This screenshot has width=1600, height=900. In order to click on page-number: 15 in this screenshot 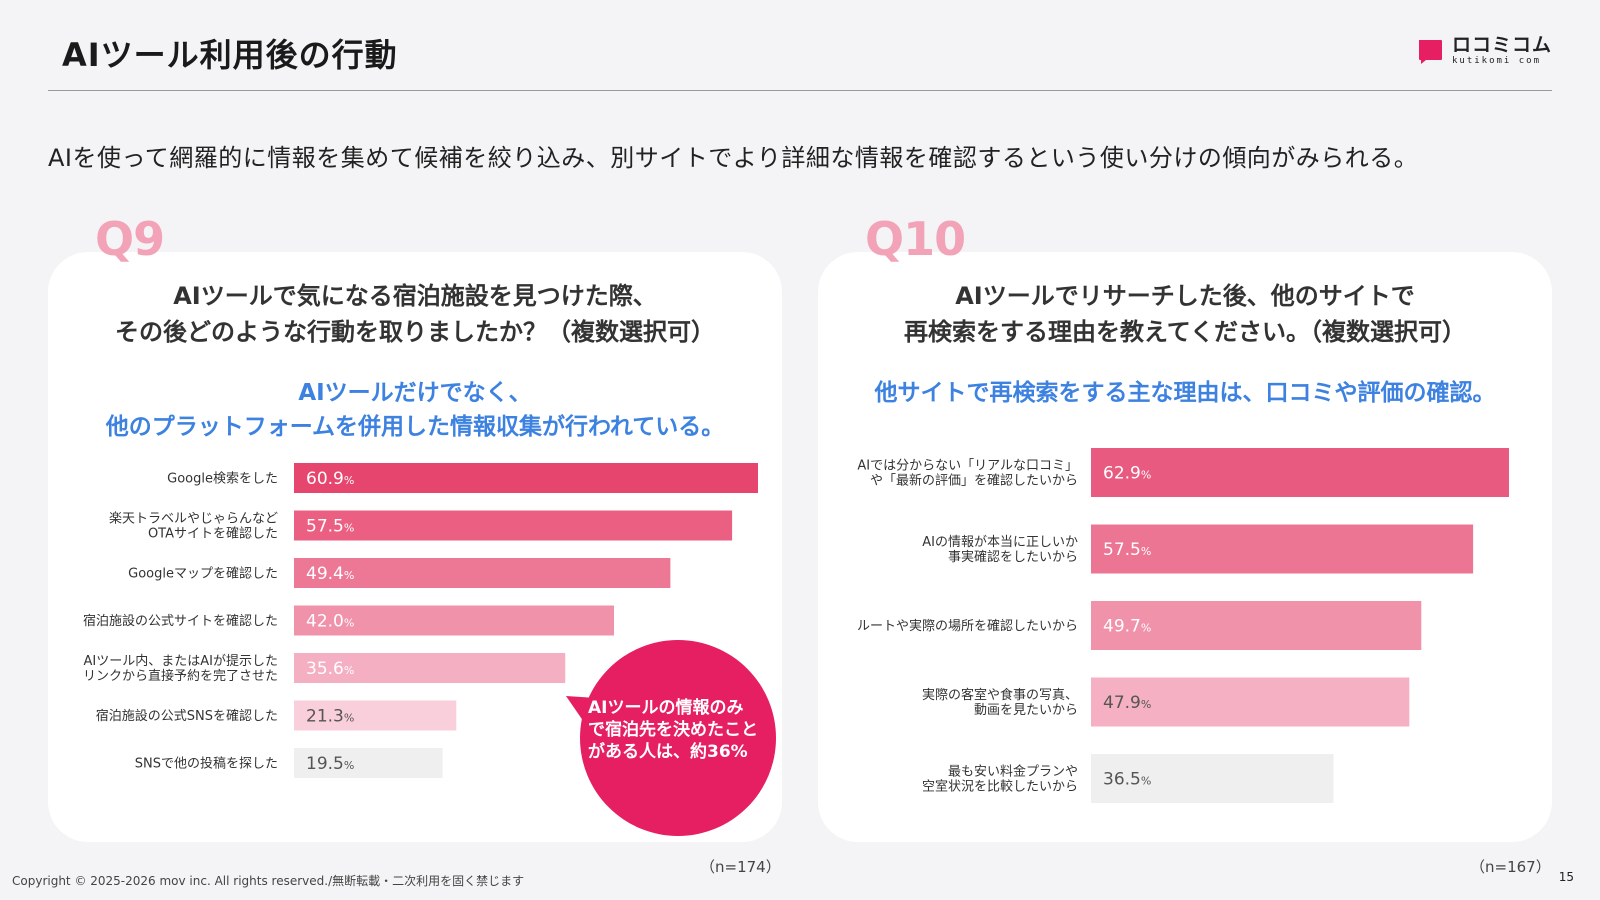, I will do `click(1566, 877)`.